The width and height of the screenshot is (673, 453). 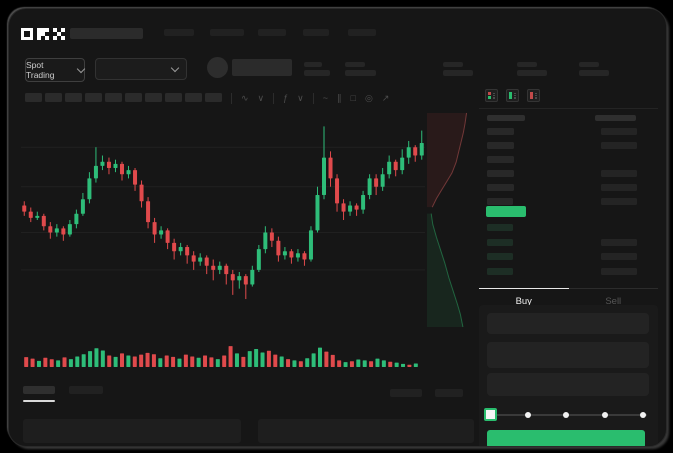 I want to click on market-type-label: Spot Trading, so click(x=40, y=70).